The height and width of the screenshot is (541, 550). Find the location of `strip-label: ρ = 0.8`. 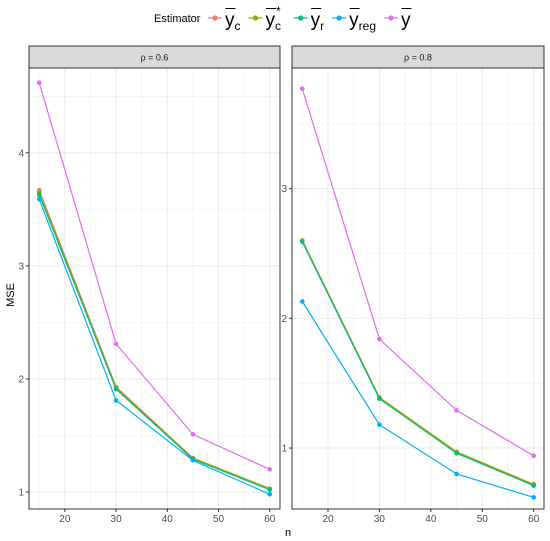

strip-label: ρ = 0.8 is located at coordinates (418, 58).